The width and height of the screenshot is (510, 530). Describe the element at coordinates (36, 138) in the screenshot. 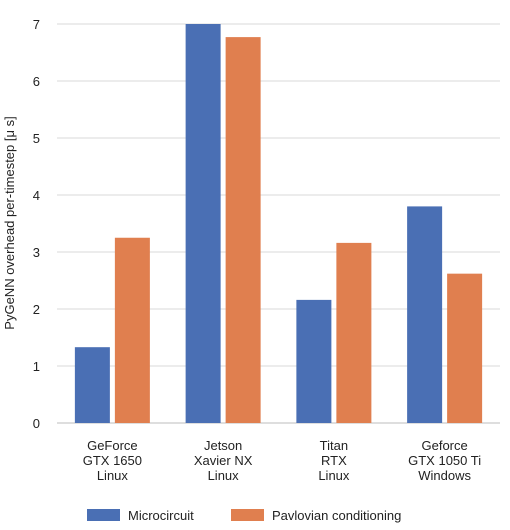

I see `y-tick-label: 5` at that location.